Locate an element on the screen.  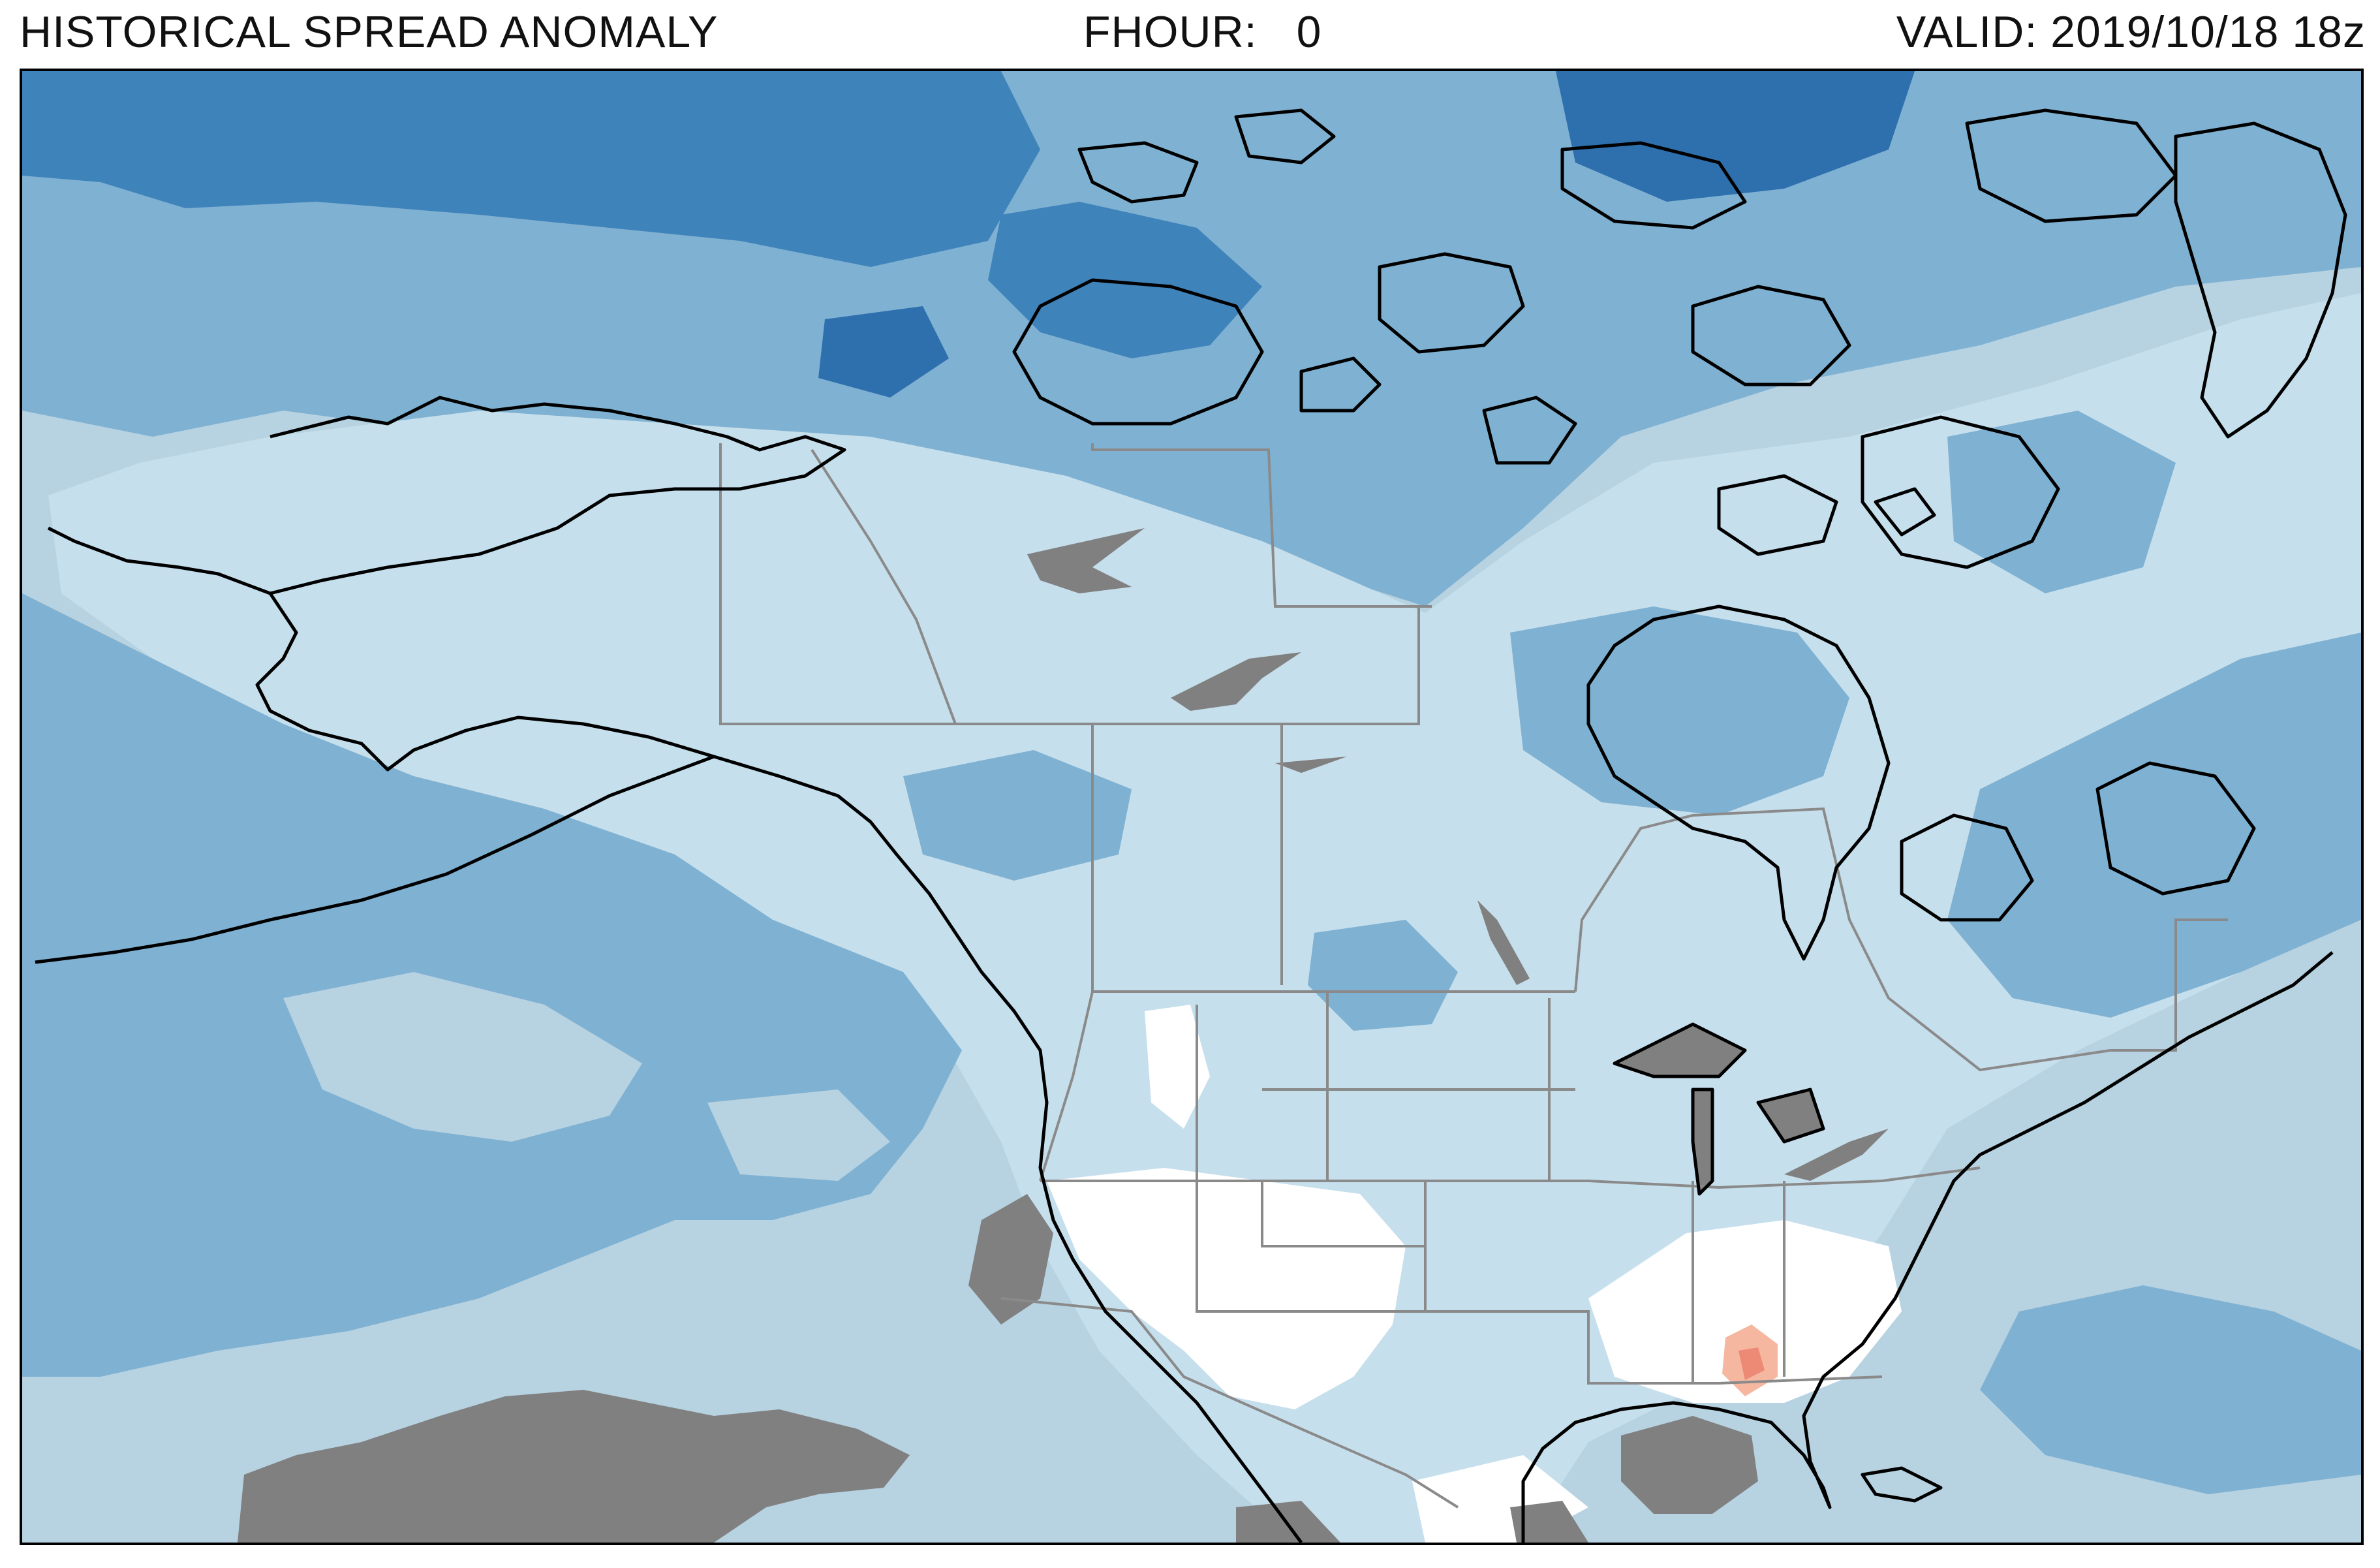
missing-data-gulf is located at coordinates (1689, 1465).